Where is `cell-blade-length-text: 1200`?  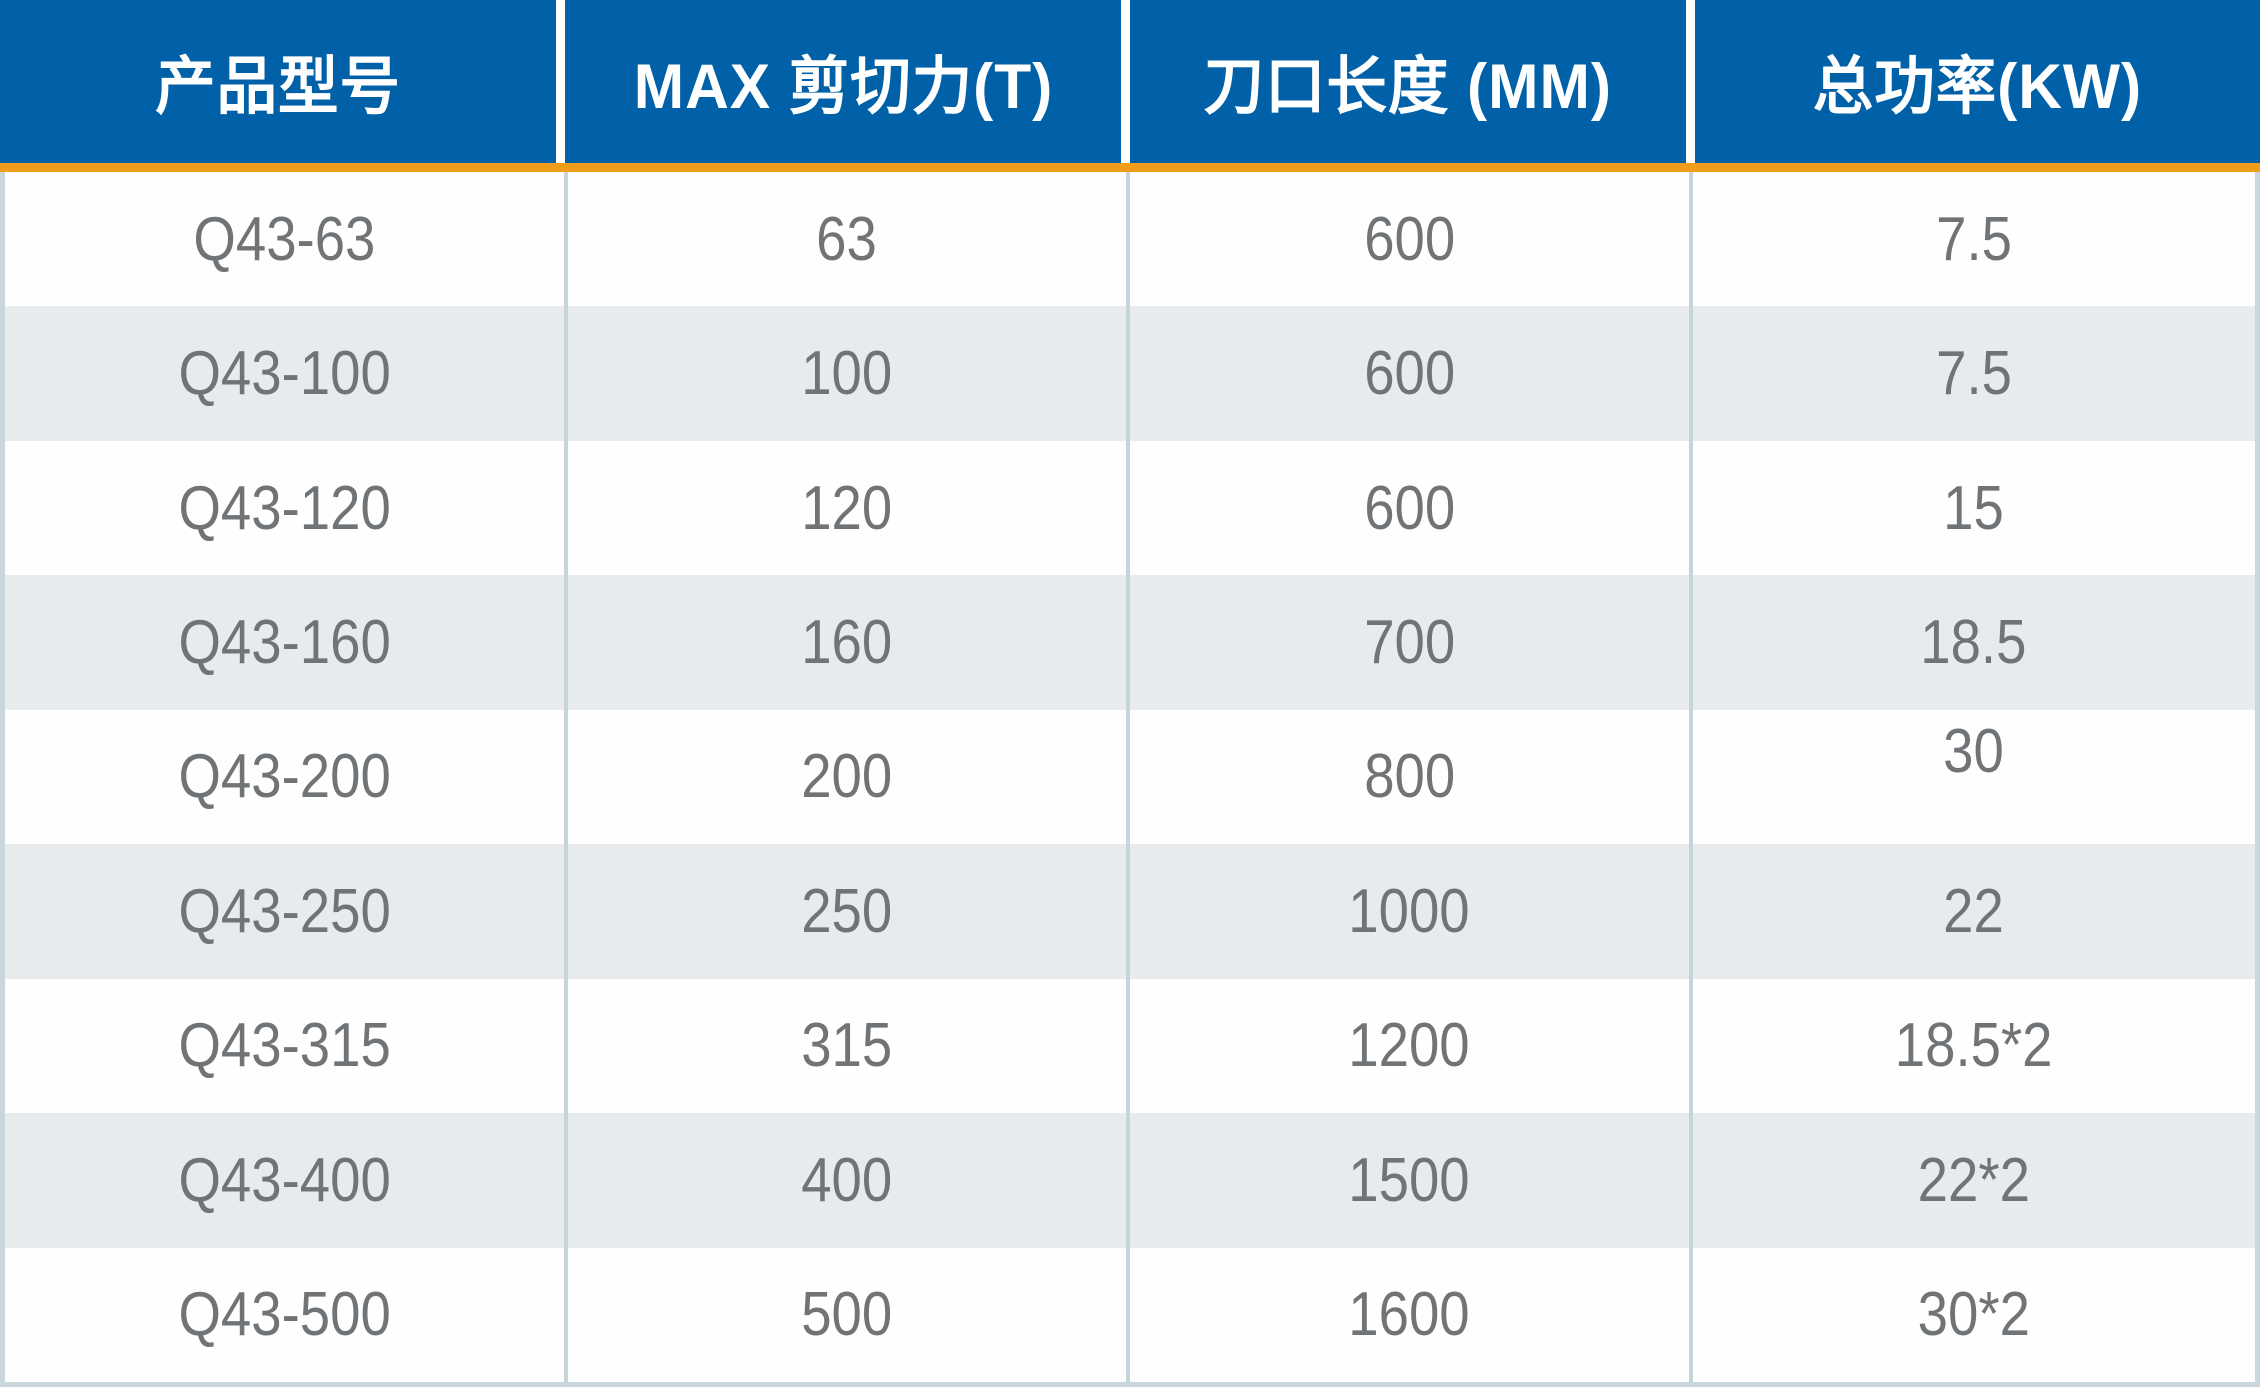 cell-blade-length-text: 1200 is located at coordinates (1409, 1046).